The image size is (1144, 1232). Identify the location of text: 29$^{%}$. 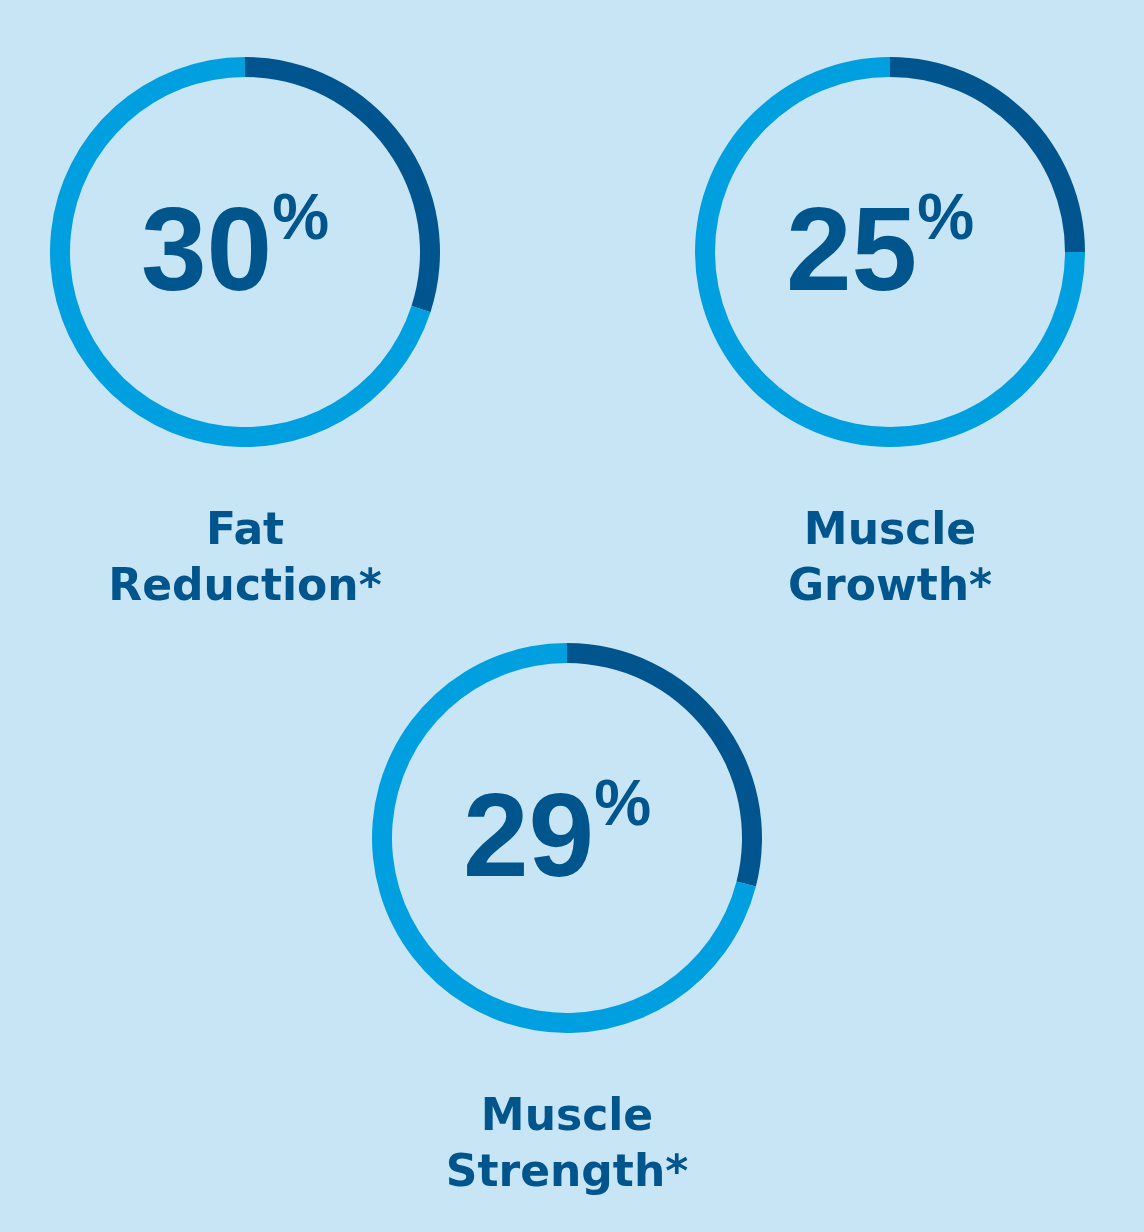
(557, 833).